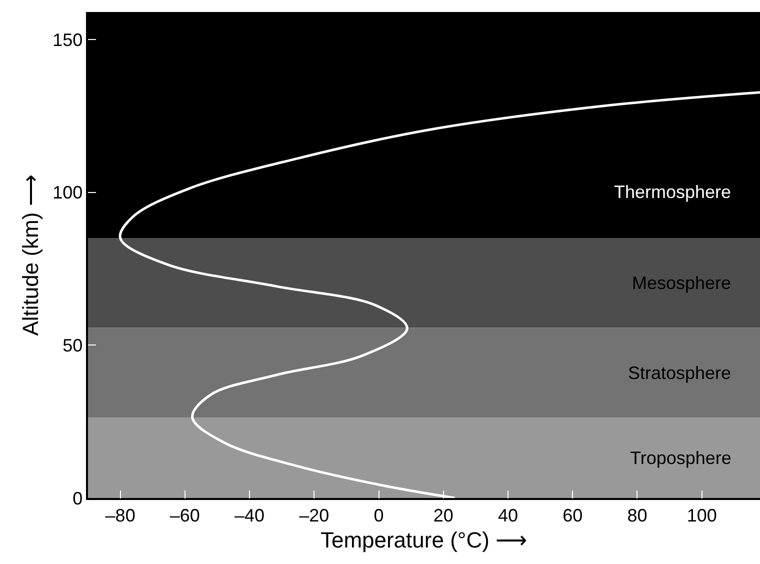 The image size is (760, 564). Describe the element at coordinates (379, 515) in the screenshot. I see `x-tick-label: 0` at that location.